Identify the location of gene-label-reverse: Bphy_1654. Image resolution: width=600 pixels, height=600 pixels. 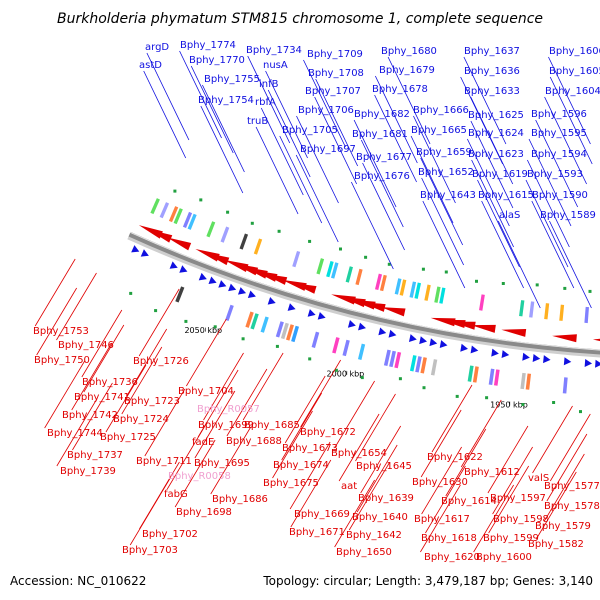
(359, 453).